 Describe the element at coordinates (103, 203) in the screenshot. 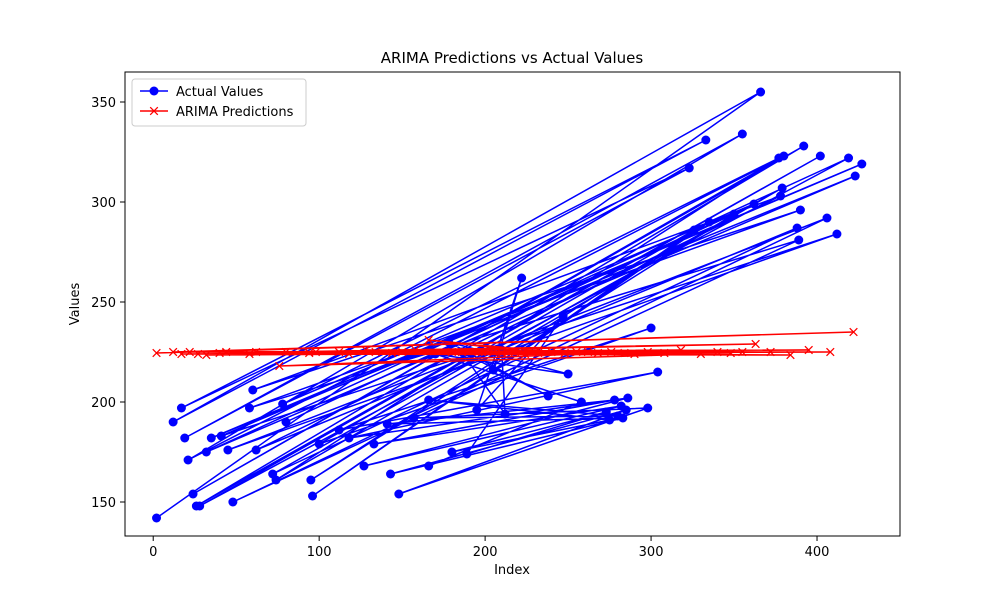

I see `y-tick-label: 300` at that location.